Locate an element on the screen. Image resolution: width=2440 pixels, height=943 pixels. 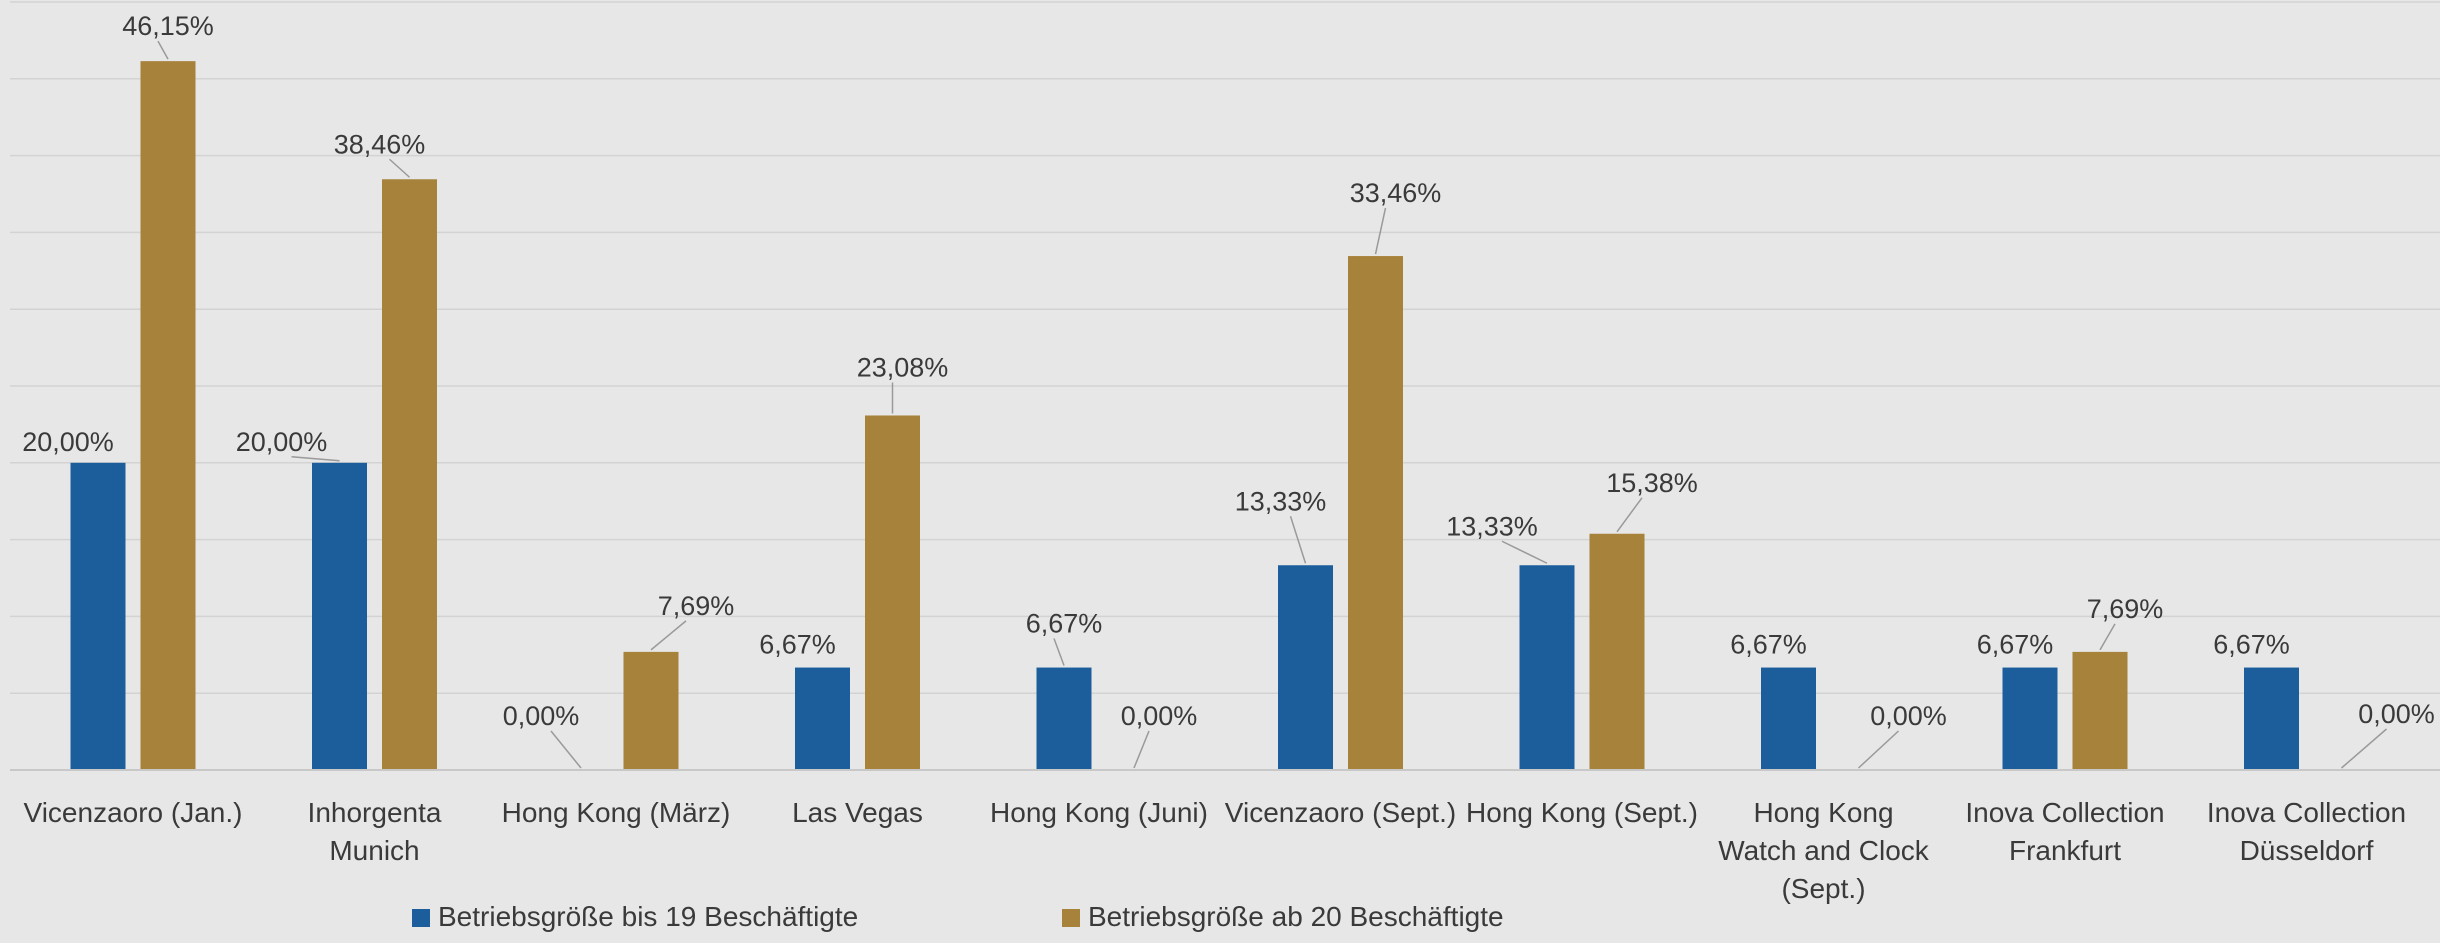
x-tick-label-9: Inova Collection Düsseldorf is located at coordinates (2306, 831).